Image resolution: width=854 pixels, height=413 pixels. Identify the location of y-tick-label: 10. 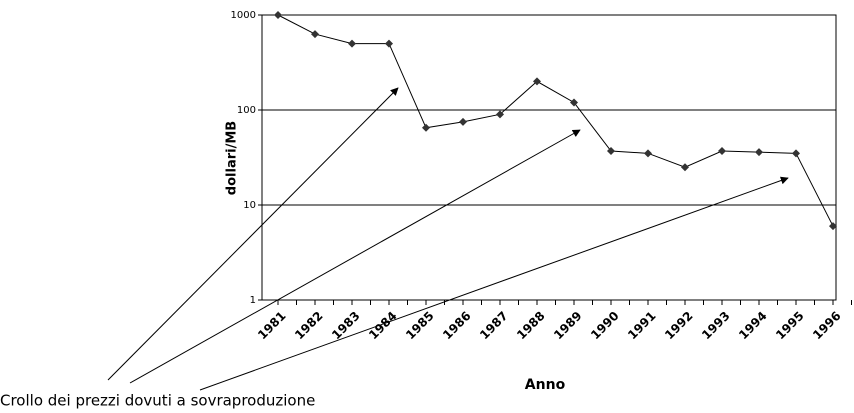
(249, 205).